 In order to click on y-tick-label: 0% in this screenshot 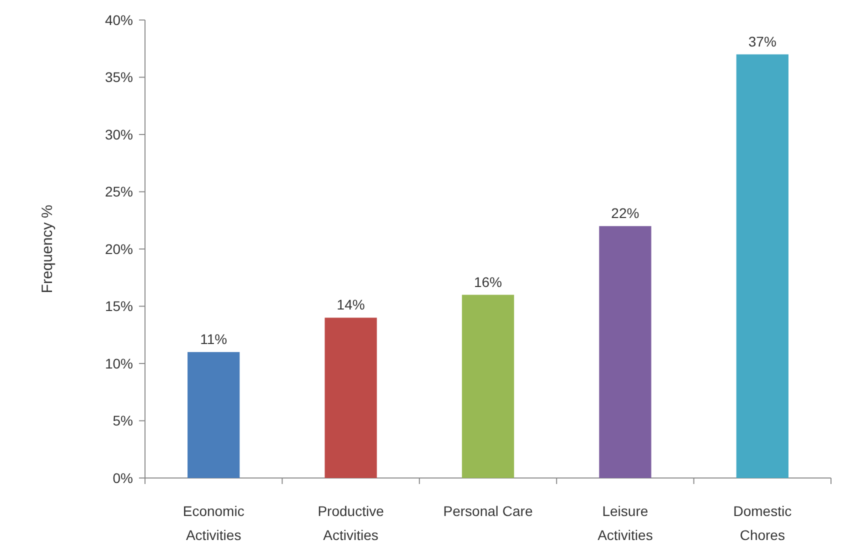, I will do `click(122, 478)`.